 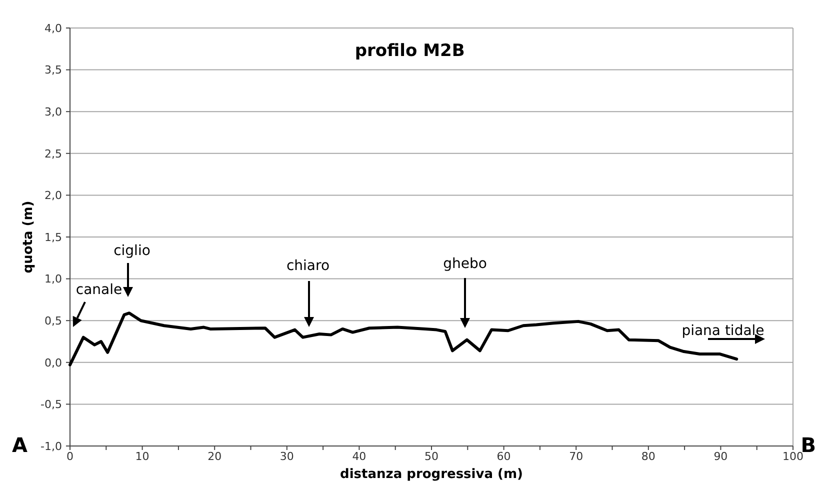 What do you see at coordinates (70, 456) in the screenshot?
I see `x-tick-label: 0` at bounding box center [70, 456].